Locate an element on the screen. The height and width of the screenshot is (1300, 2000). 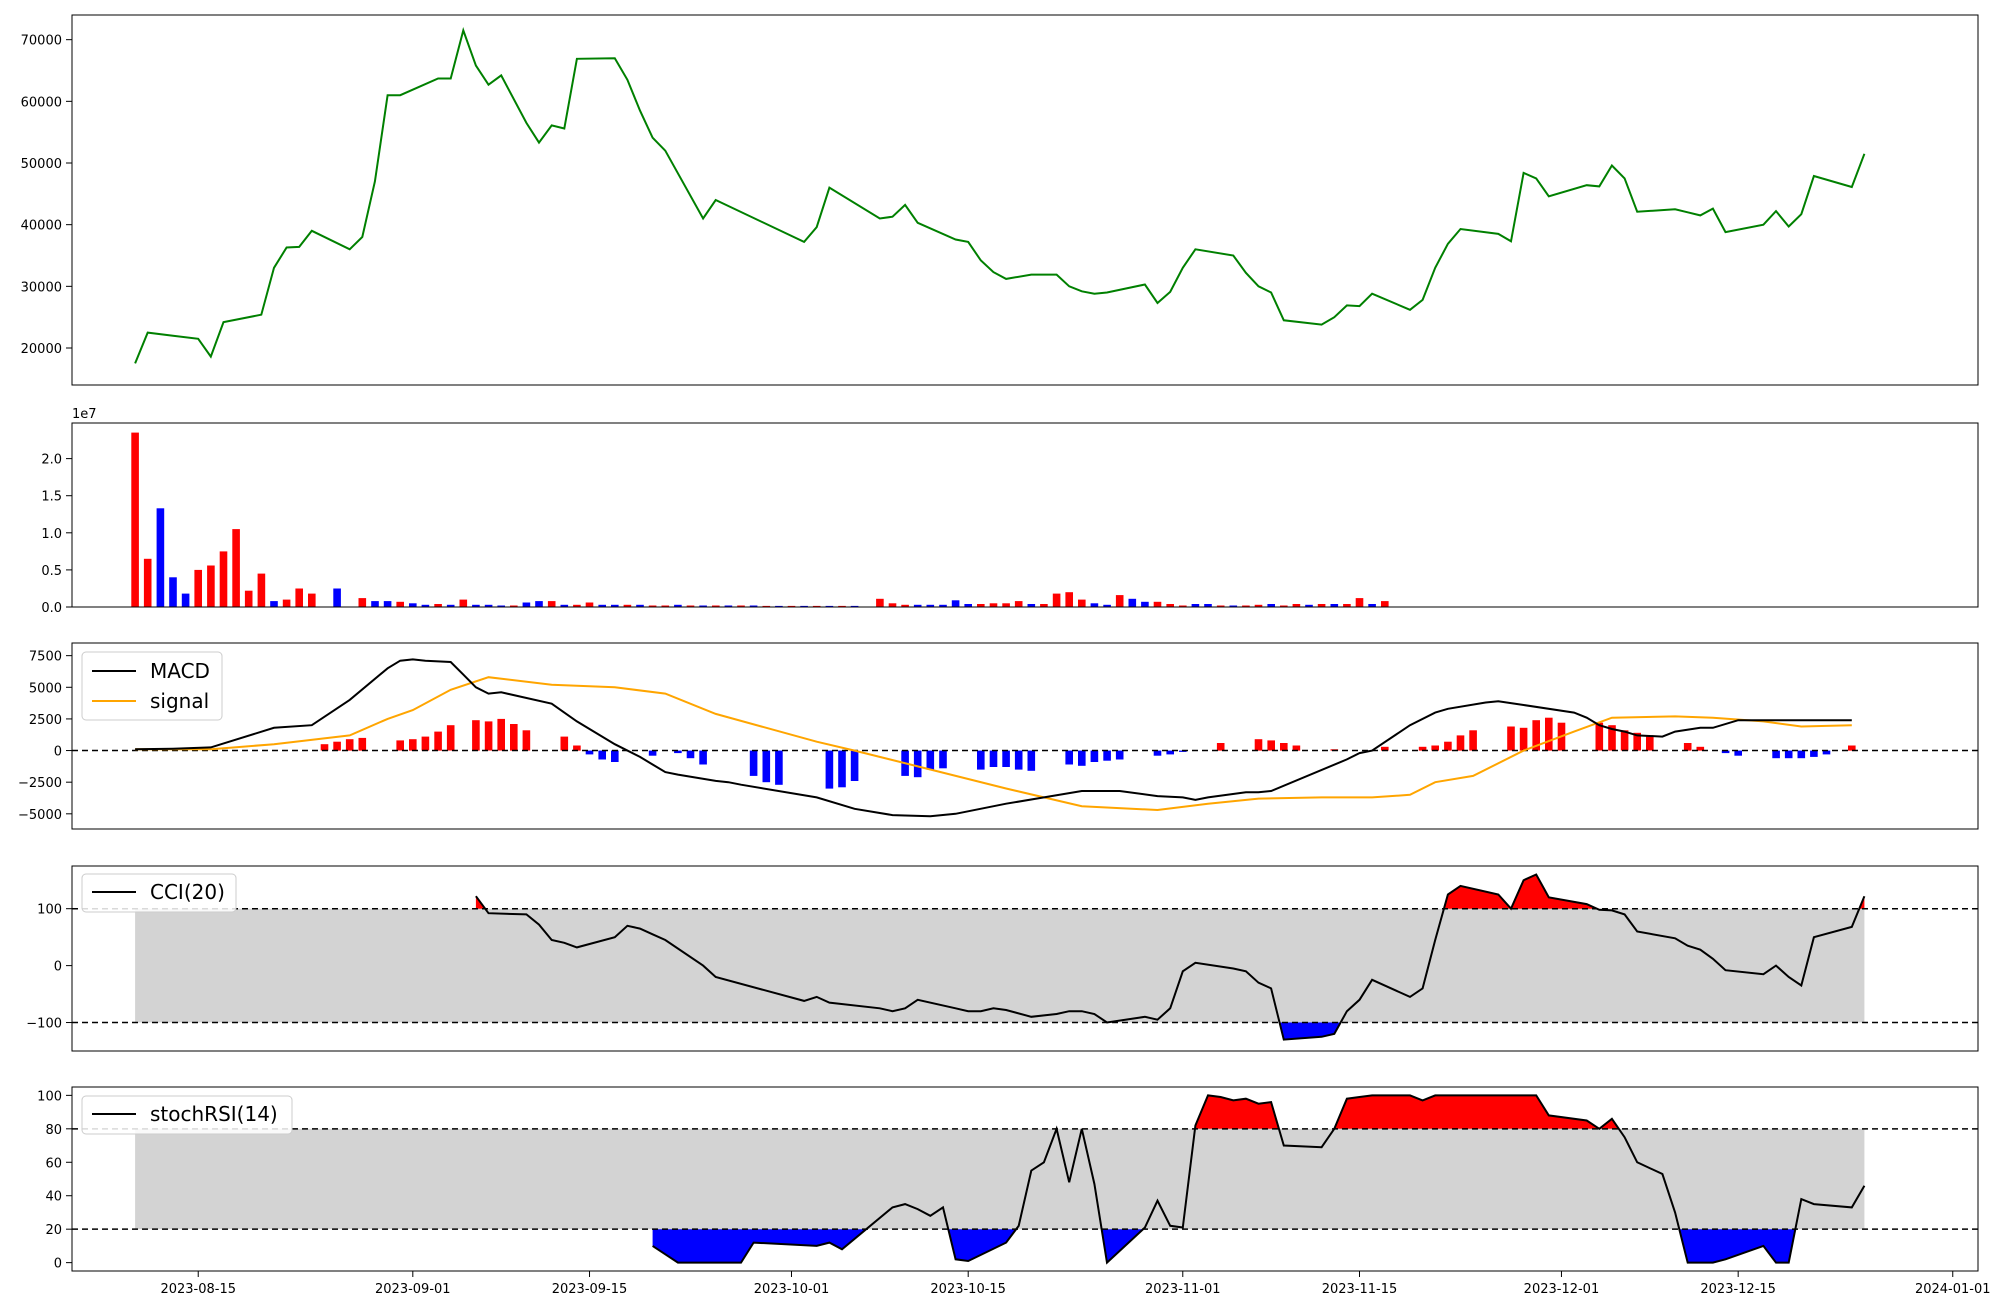
stochrsi-ytick-label: 100 is located at coordinates (49, 1096).